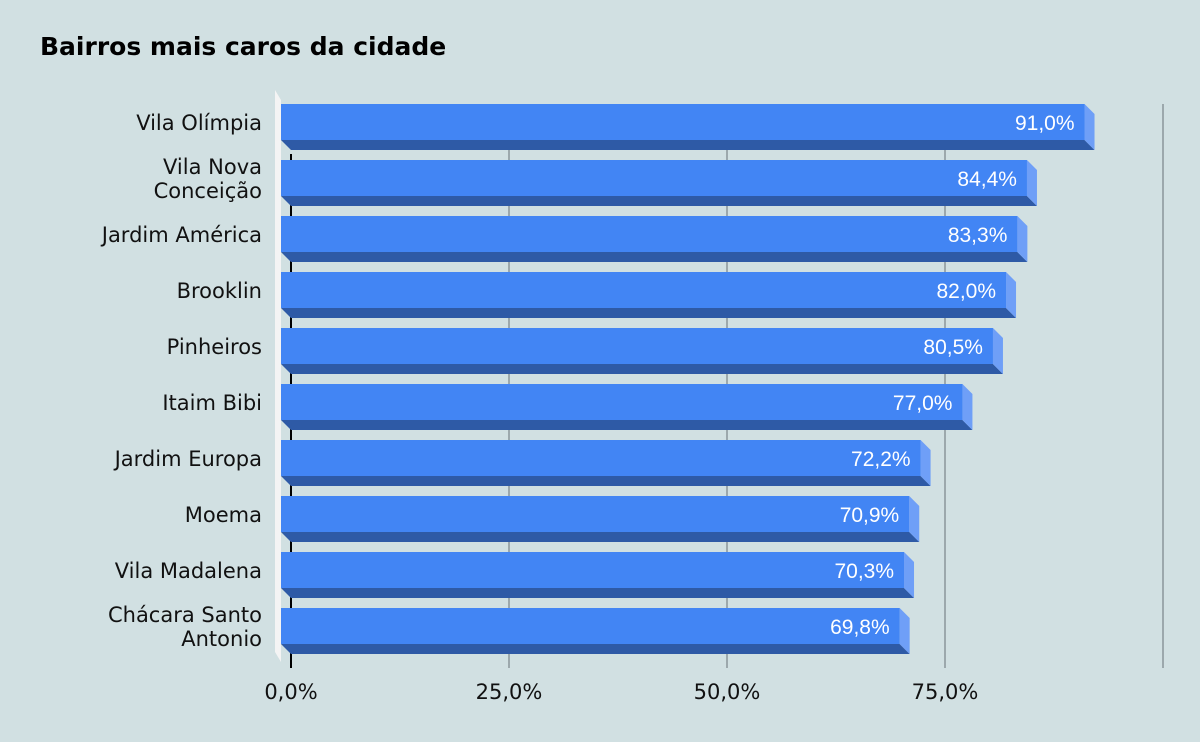 The height and width of the screenshot is (742, 1200). I want to click on category-label: Brooklin, so click(219, 291).